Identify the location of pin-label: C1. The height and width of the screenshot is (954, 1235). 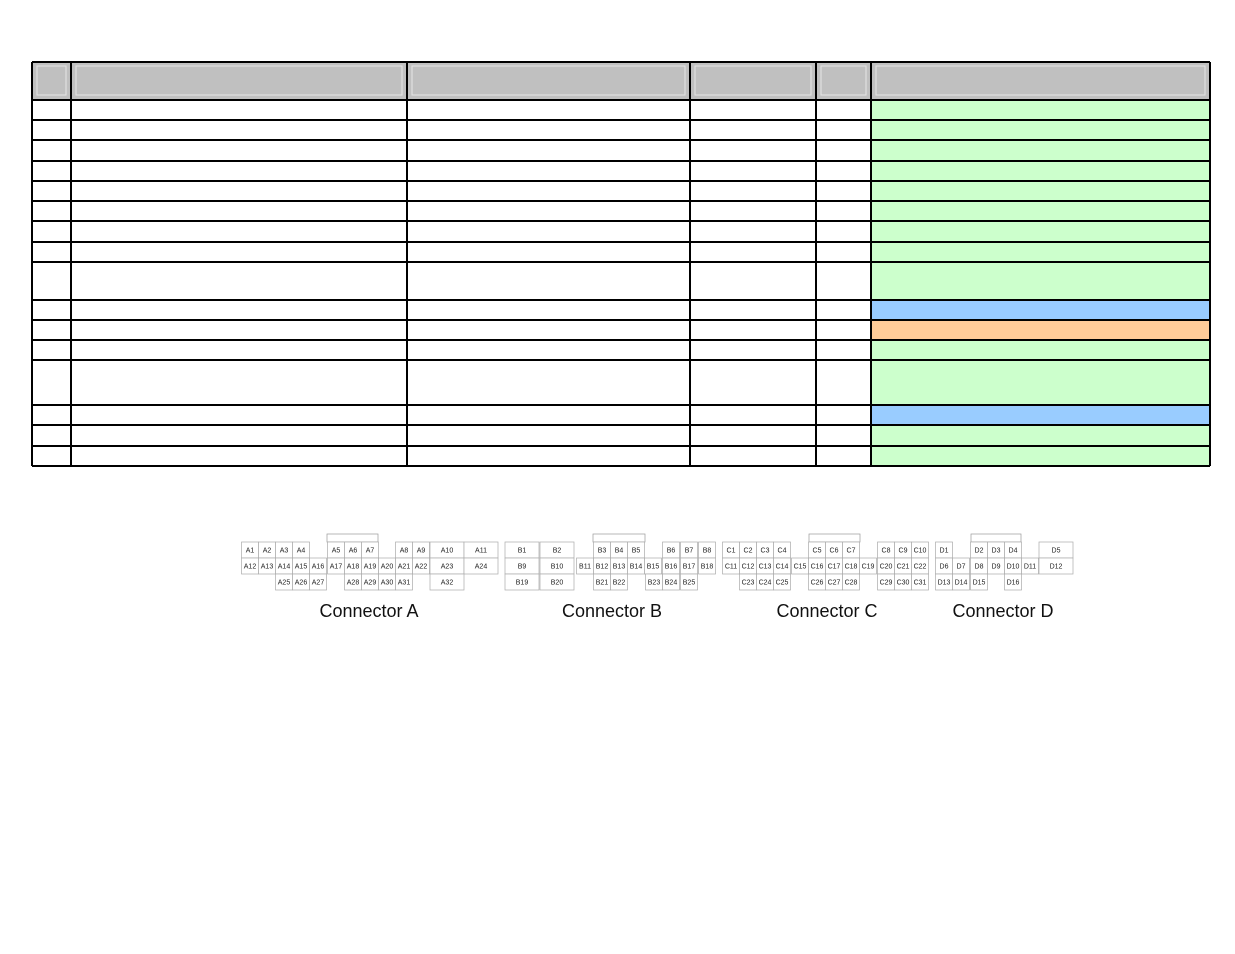
(731, 550).